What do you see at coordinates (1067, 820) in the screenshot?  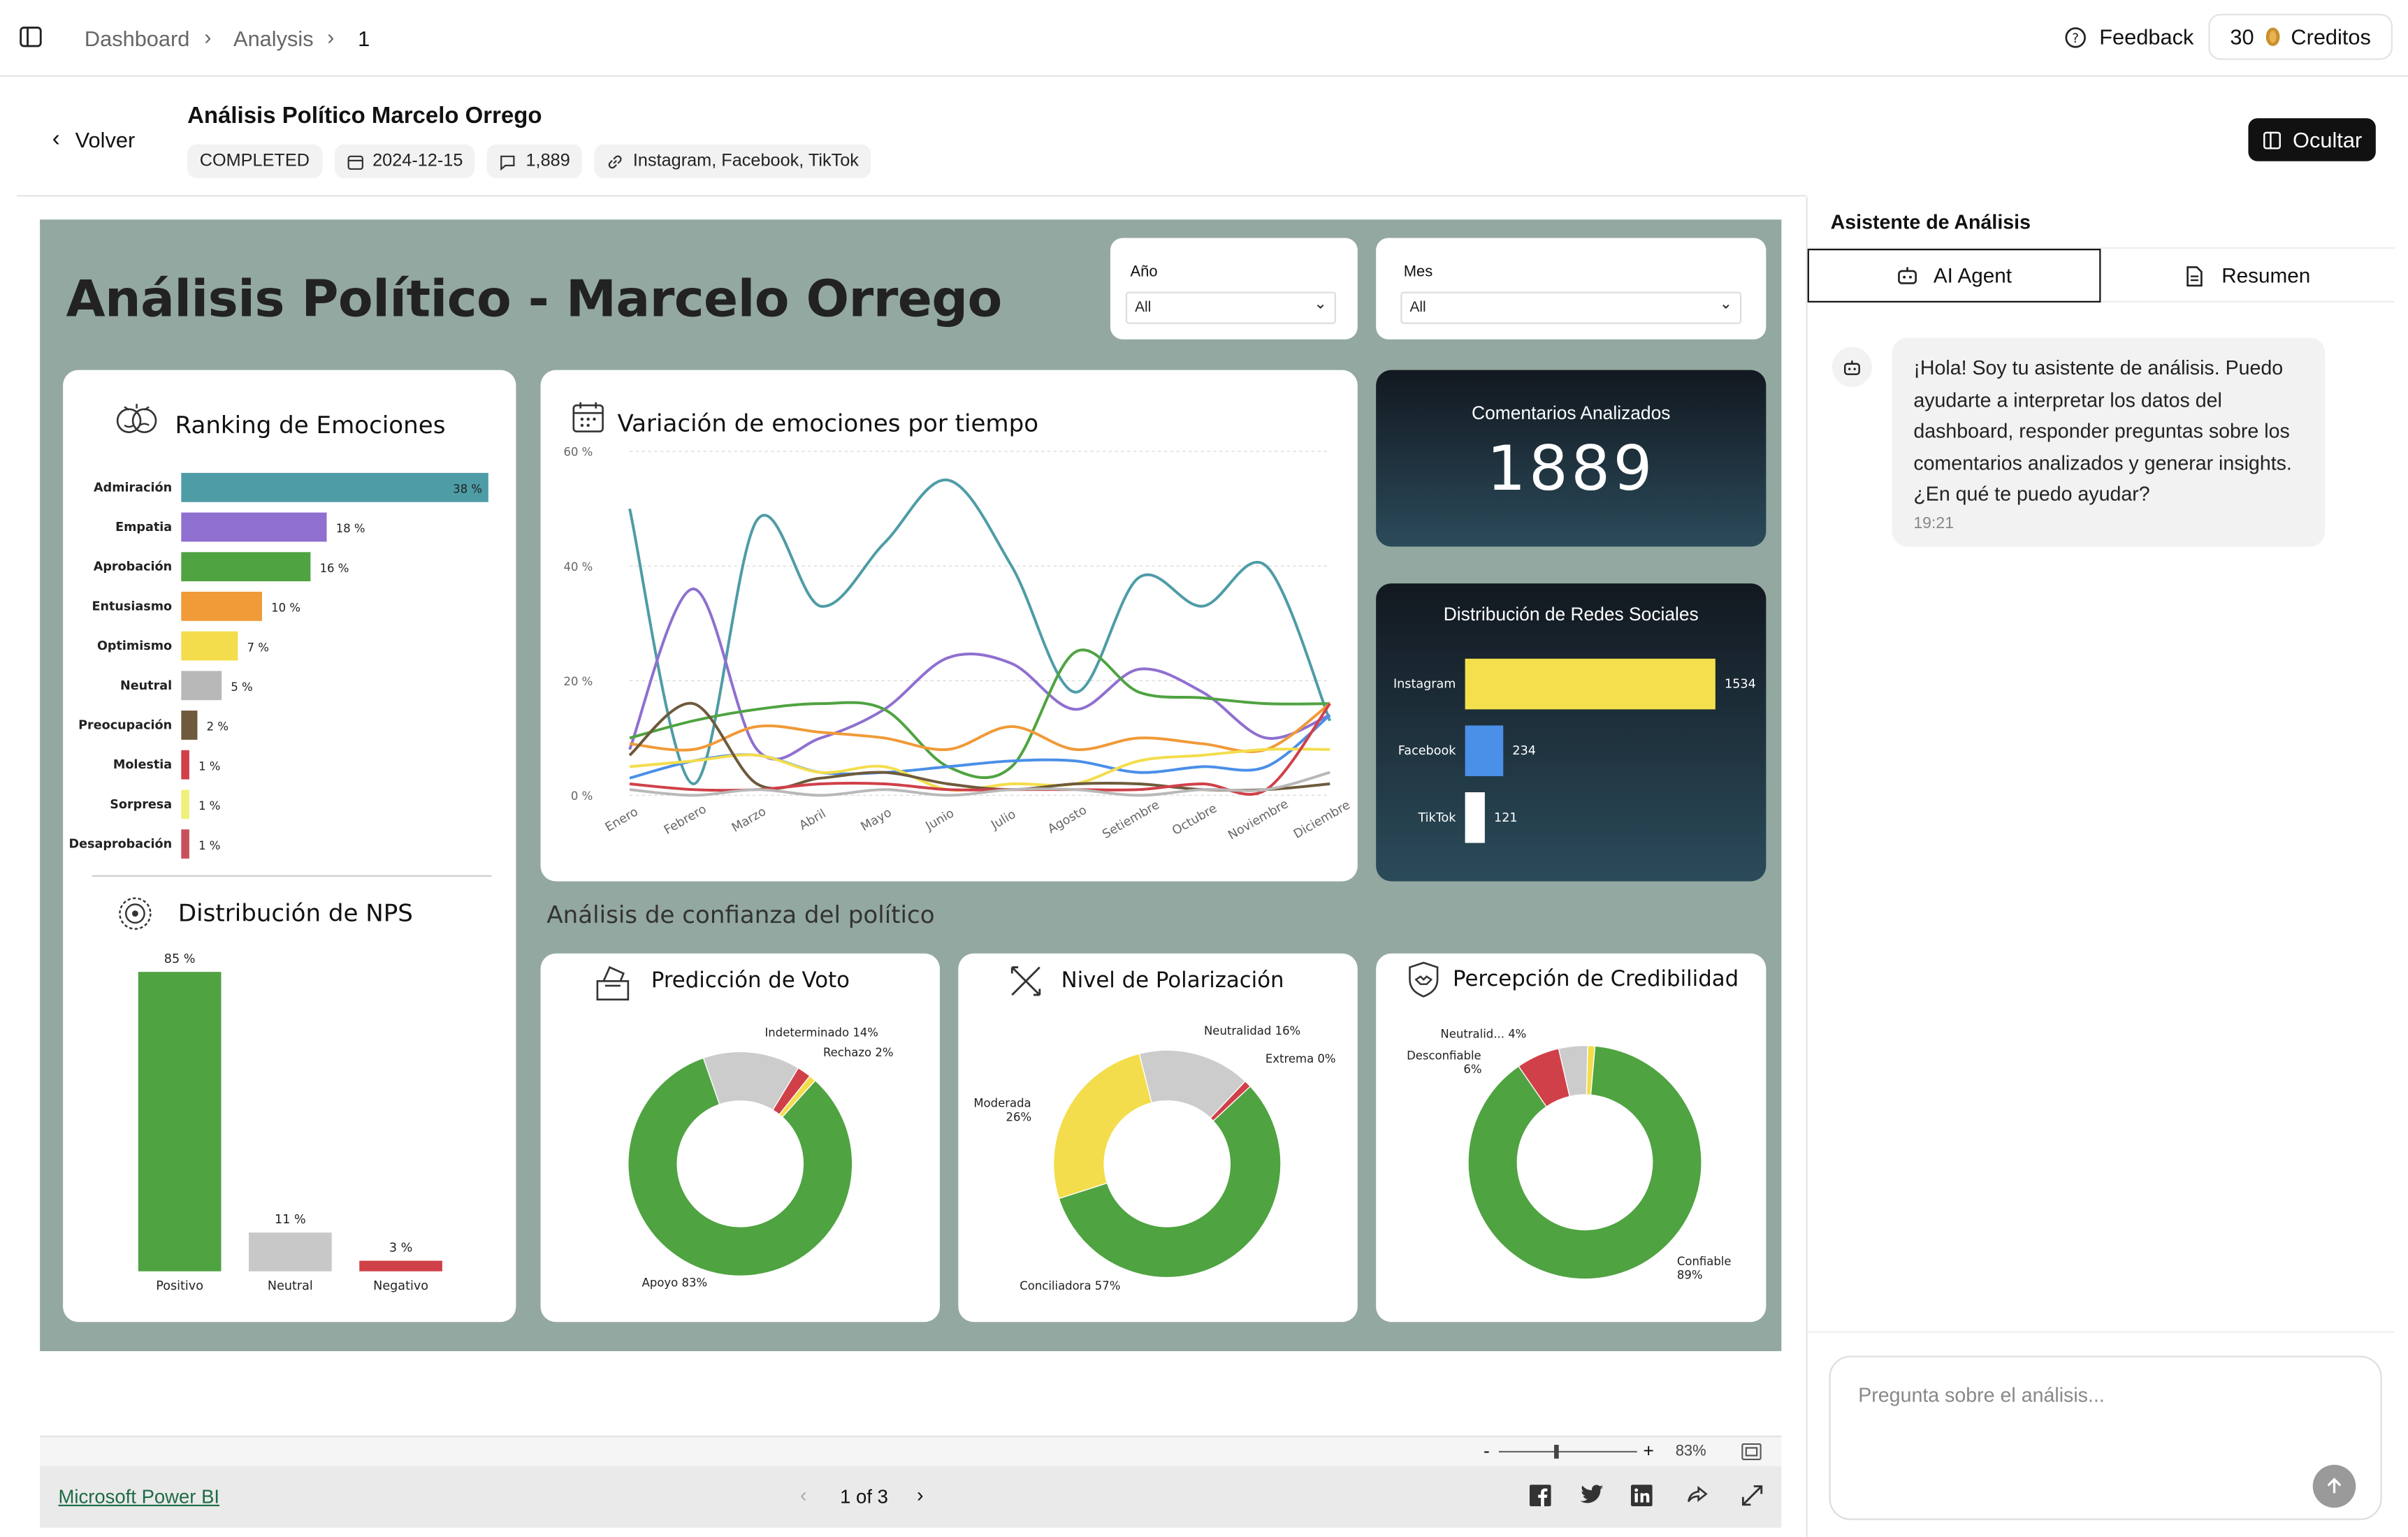 I see `x-tick-label: Agosto` at bounding box center [1067, 820].